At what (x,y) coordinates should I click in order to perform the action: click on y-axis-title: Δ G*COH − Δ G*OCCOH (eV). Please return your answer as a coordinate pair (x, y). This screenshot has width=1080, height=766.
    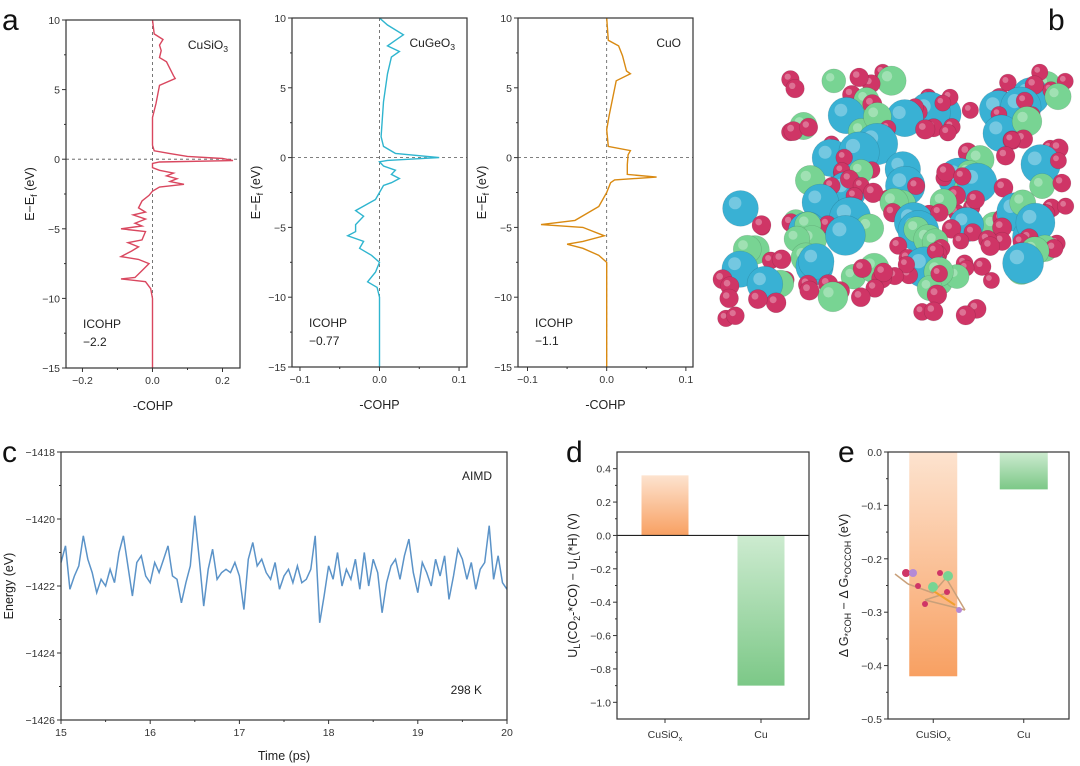
    Looking at the image, I should click on (845, 586).